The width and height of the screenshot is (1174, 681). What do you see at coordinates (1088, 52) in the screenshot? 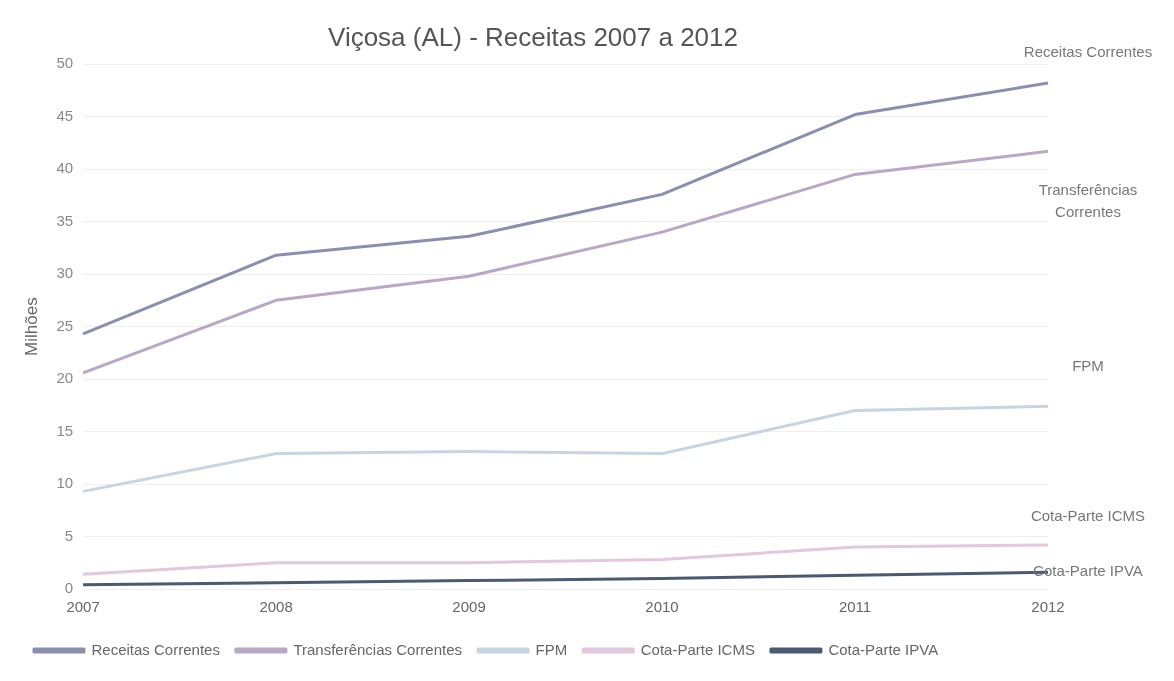
I see `text: Receitas Correntes` at bounding box center [1088, 52].